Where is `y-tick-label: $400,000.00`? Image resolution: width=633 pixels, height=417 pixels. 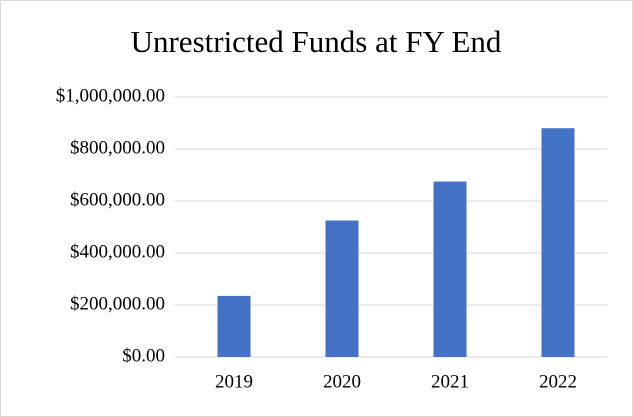 y-tick-label: $400,000.00 is located at coordinates (117, 251).